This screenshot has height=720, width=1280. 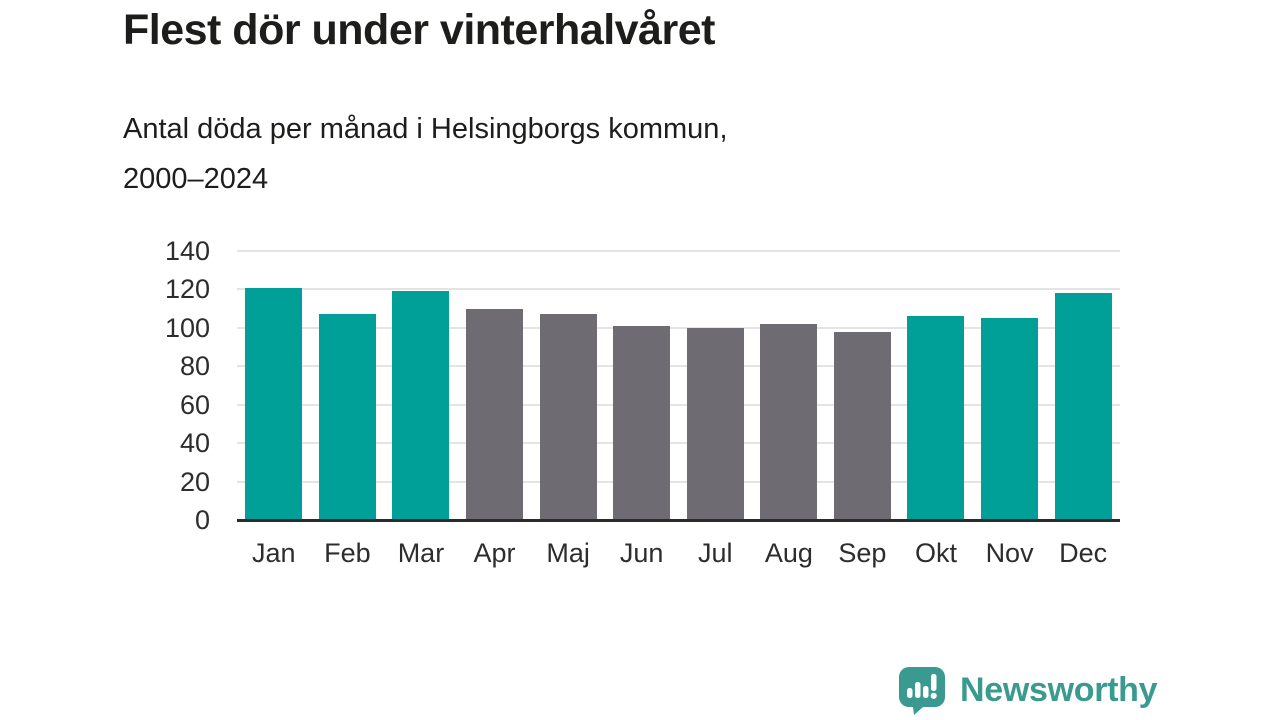 What do you see at coordinates (187, 289) in the screenshot?
I see `y-tick-label-120: 120` at bounding box center [187, 289].